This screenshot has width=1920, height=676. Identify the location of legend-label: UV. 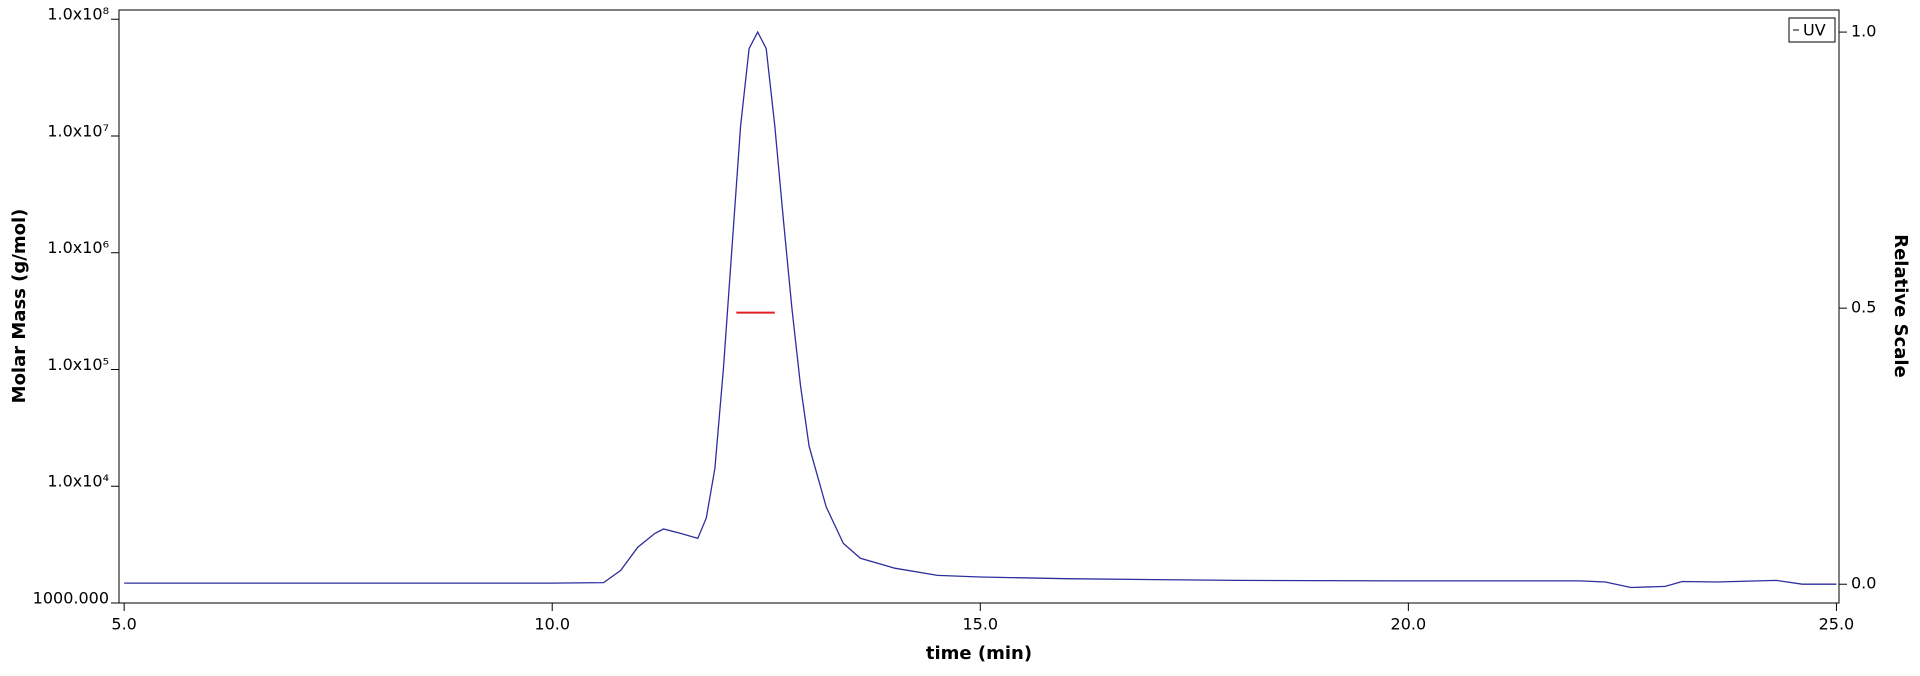
(1814, 30).